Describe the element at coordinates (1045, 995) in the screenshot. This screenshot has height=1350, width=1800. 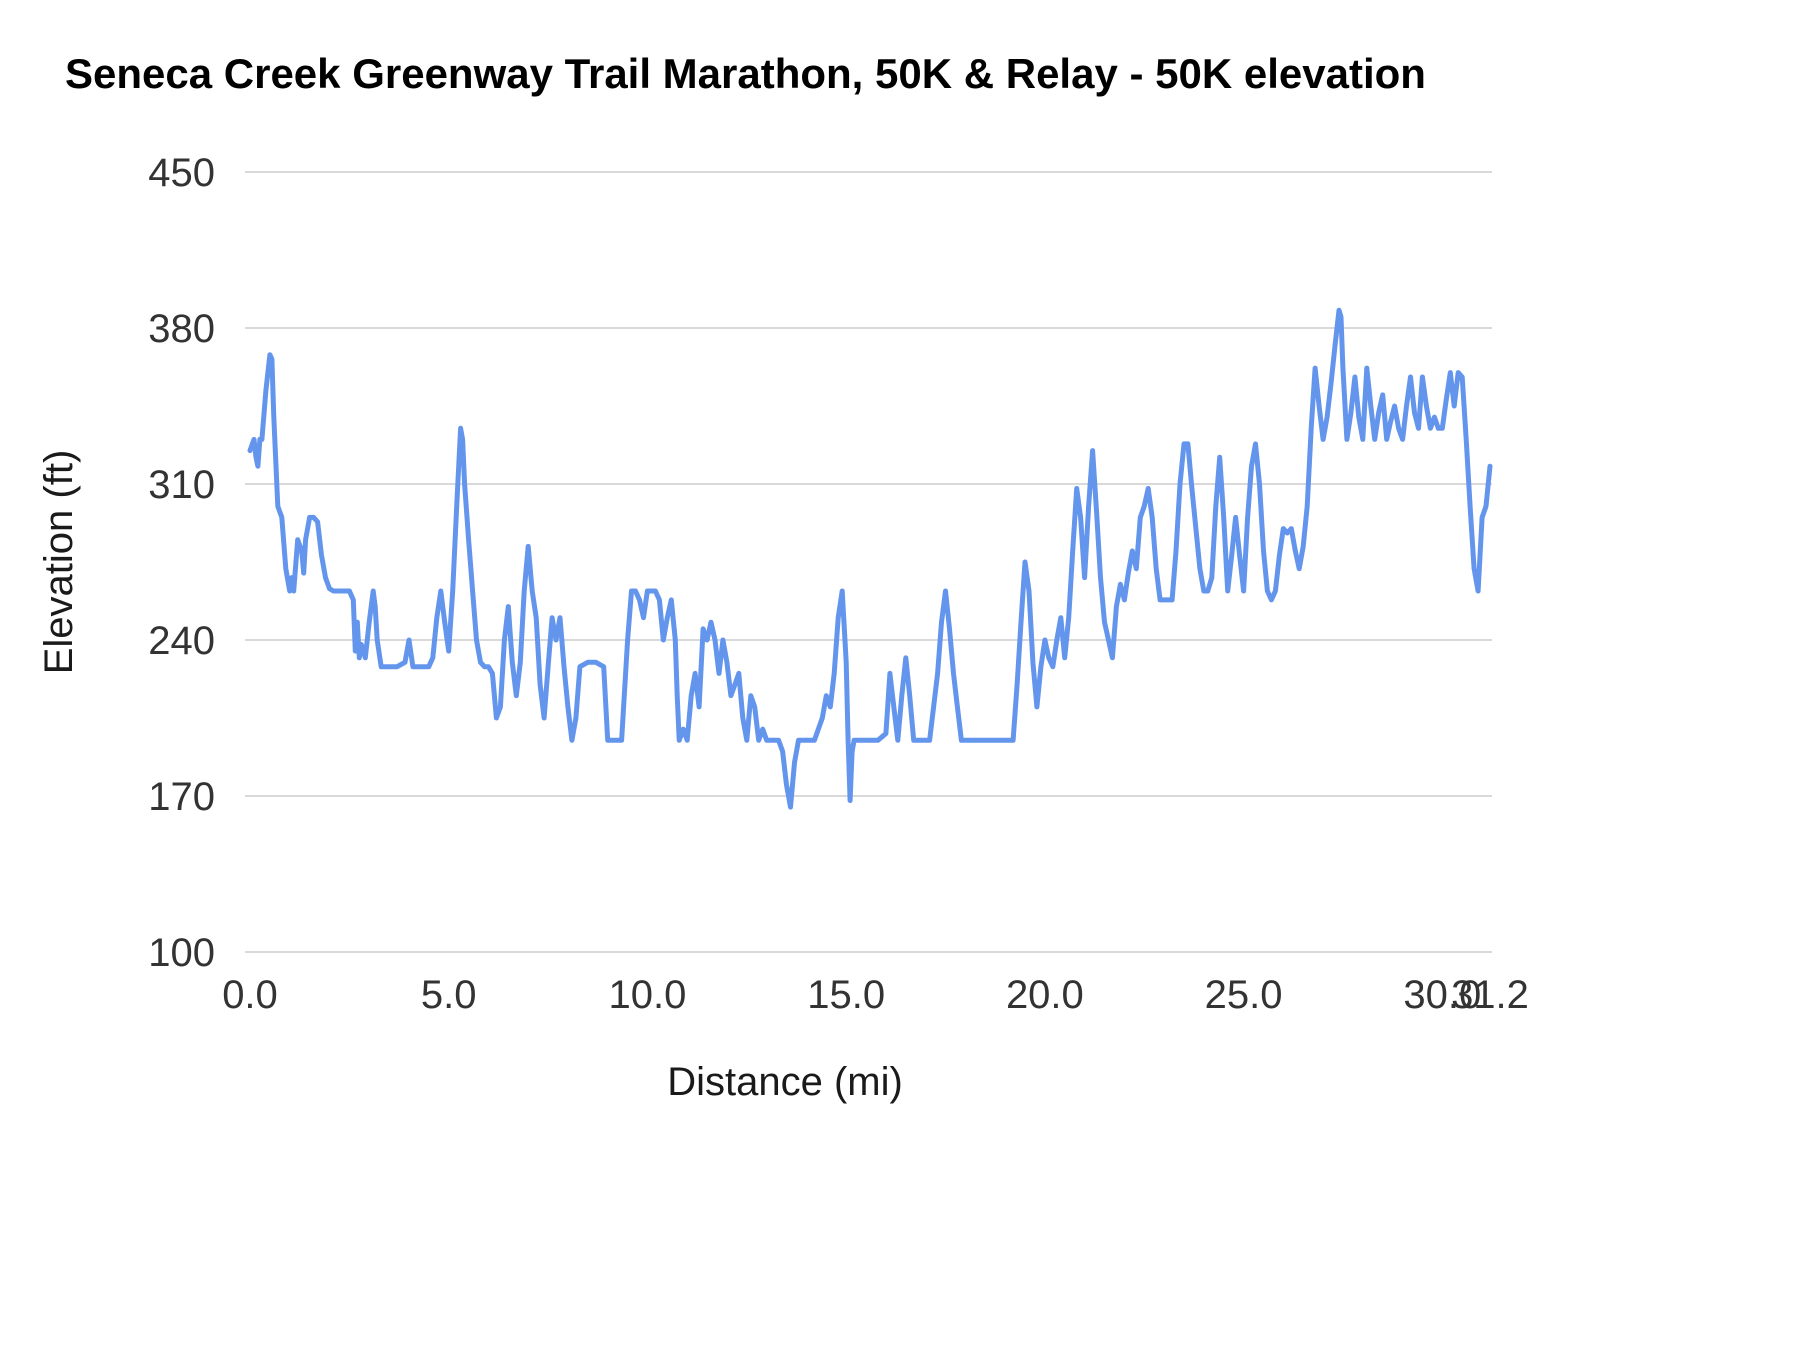
I see `x-tick-label: 20.0` at that location.